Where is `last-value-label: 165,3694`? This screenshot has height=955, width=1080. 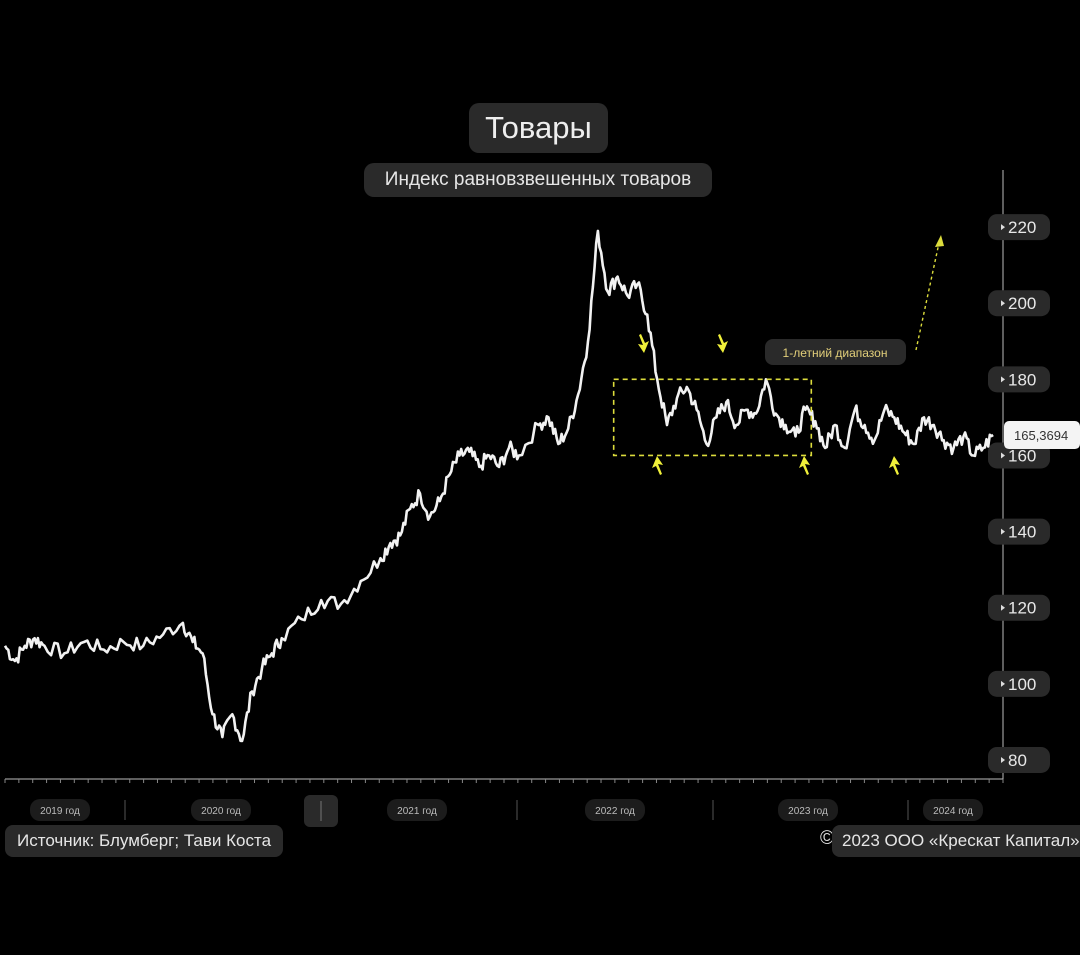 last-value-label: 165,3694 is located at coordinates (1041, 435).